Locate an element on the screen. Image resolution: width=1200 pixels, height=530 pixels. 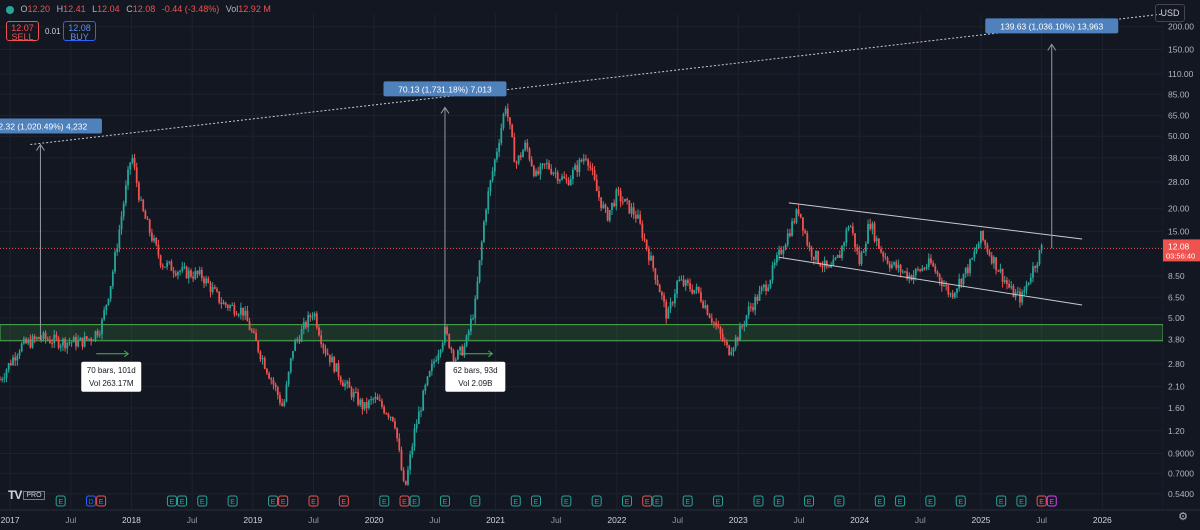
support-zone is located at coordinates (582, 333).